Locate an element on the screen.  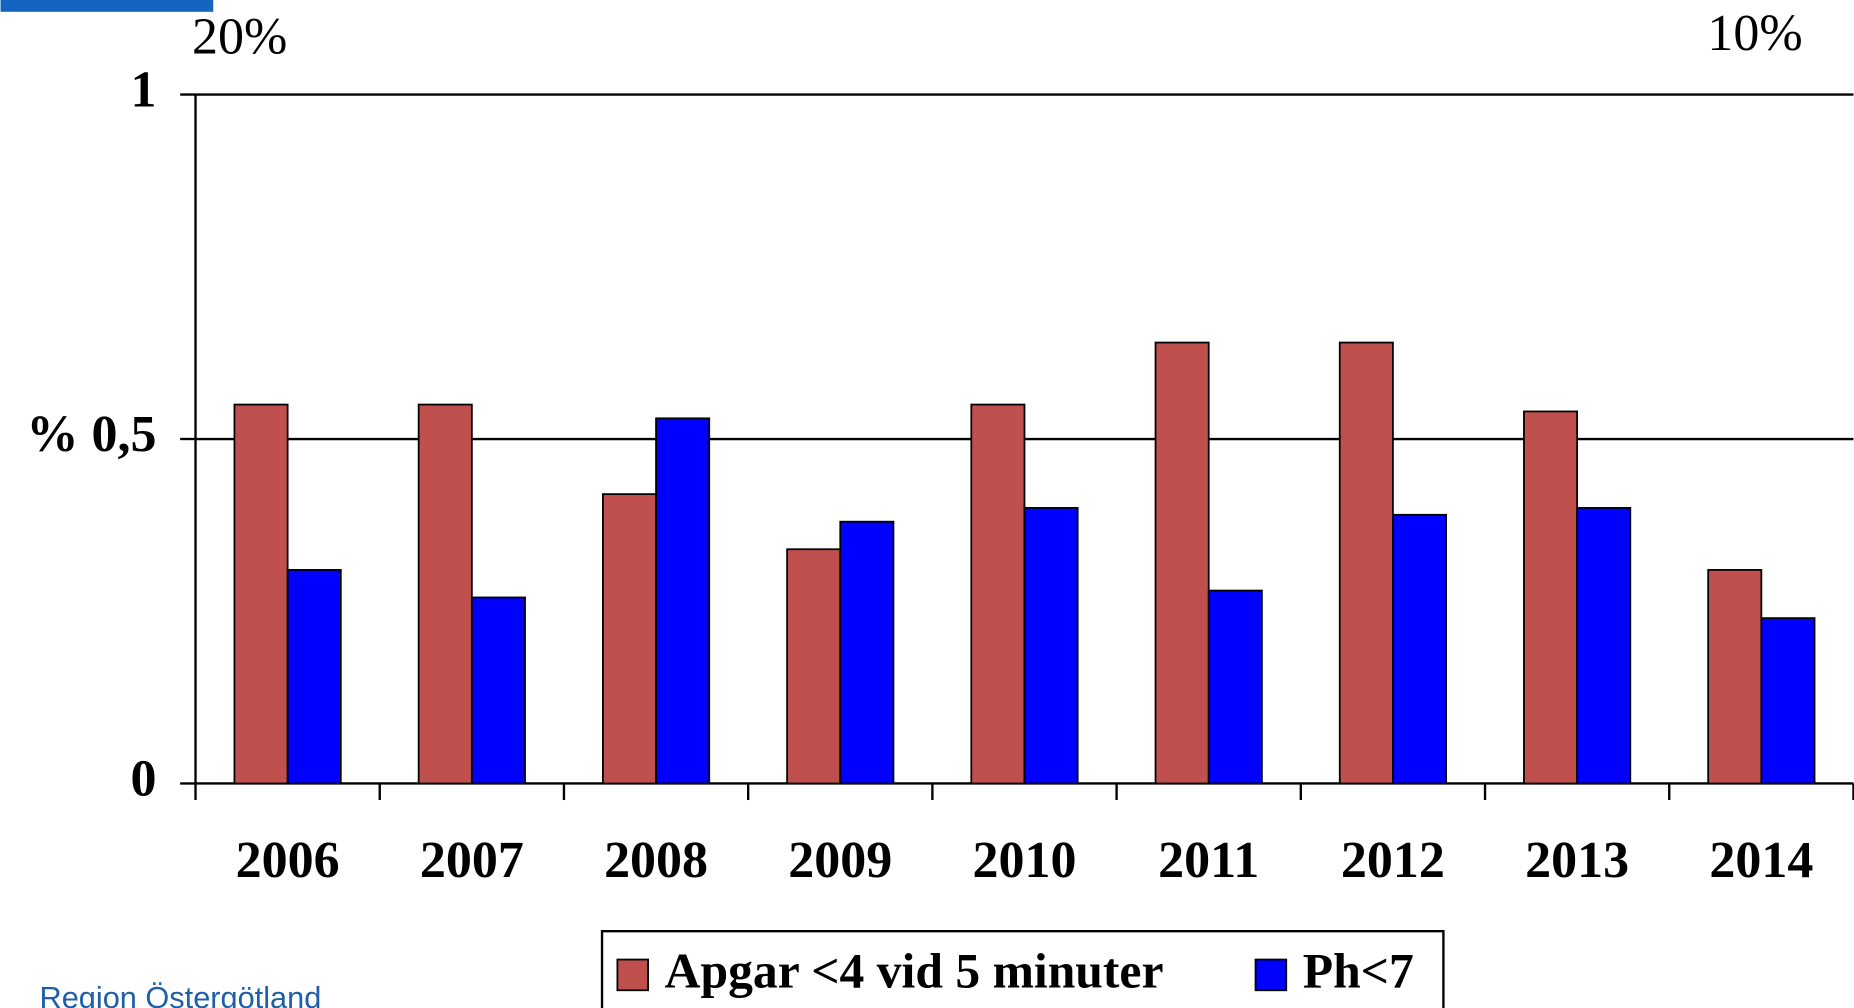
y-tick-label: % 0,5 is located at coordinates (92, 434).